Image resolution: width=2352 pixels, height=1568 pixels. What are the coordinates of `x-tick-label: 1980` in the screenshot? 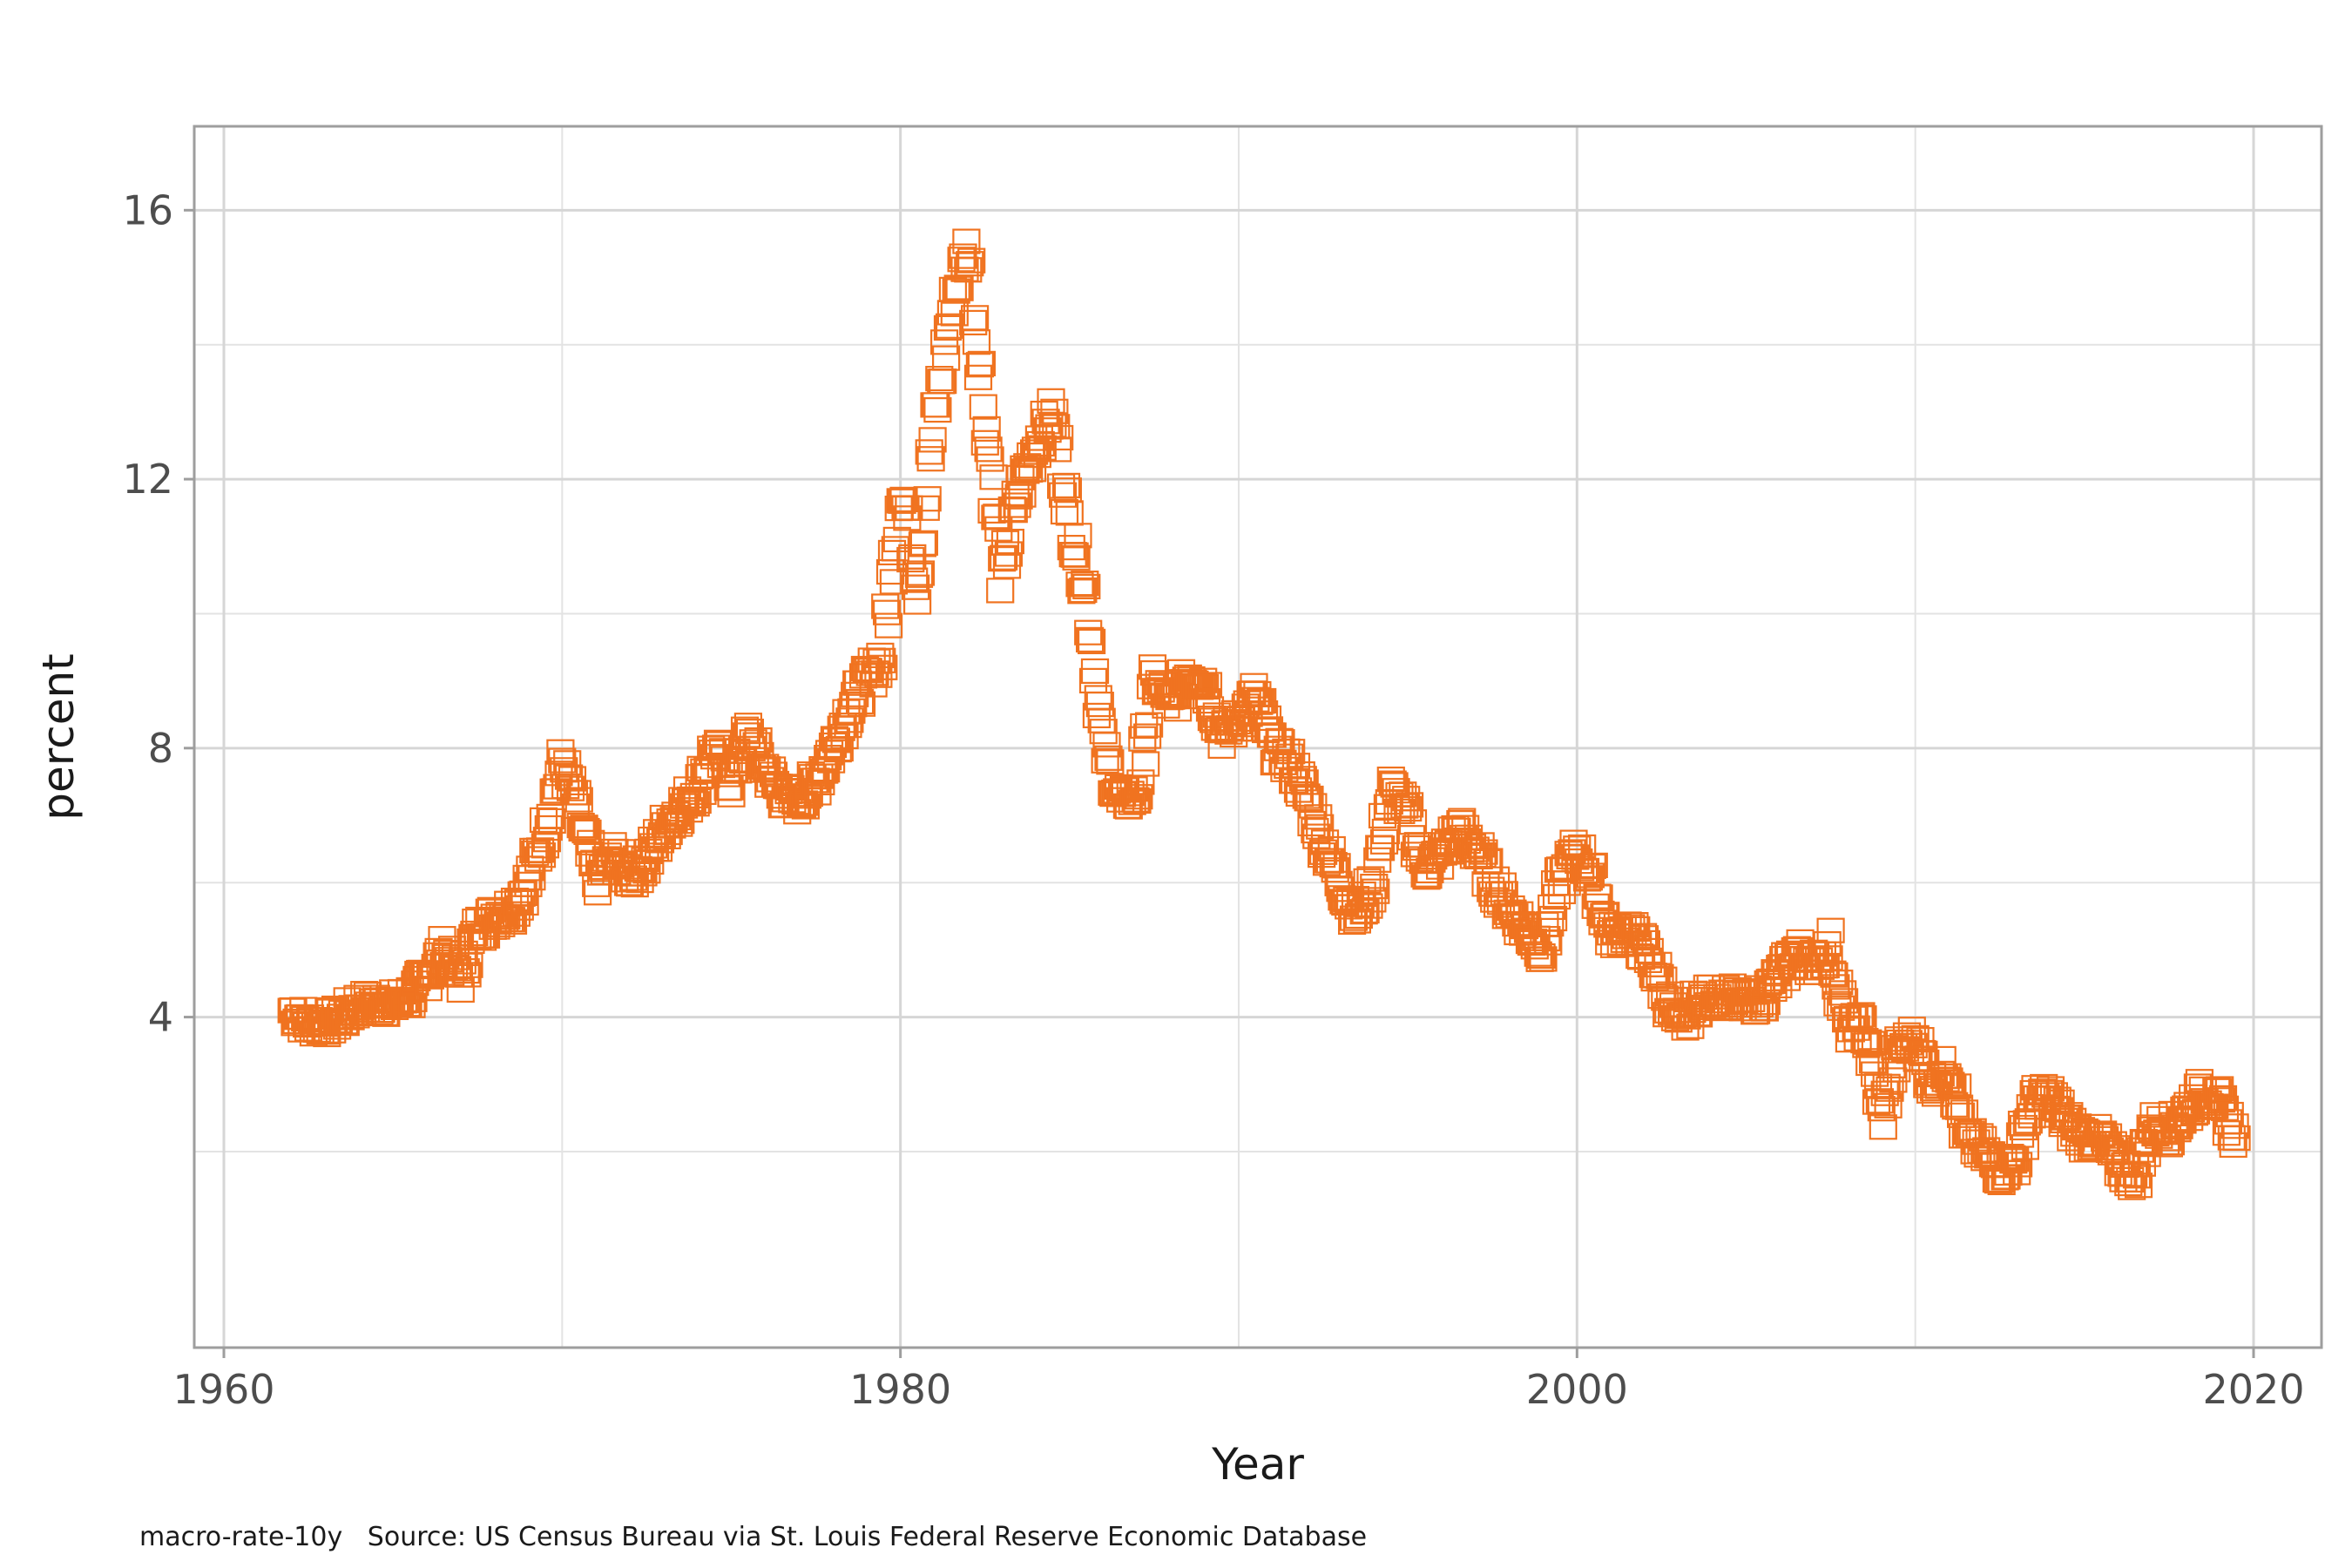 It's located at (900, 1389).